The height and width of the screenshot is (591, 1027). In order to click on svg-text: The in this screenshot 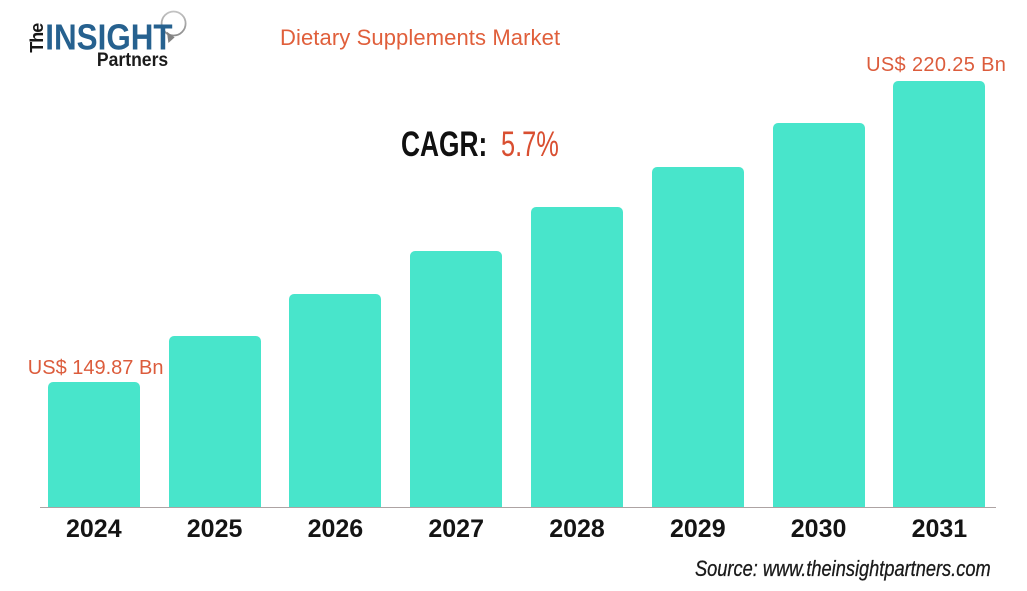, I will do `click(37, 38)`.